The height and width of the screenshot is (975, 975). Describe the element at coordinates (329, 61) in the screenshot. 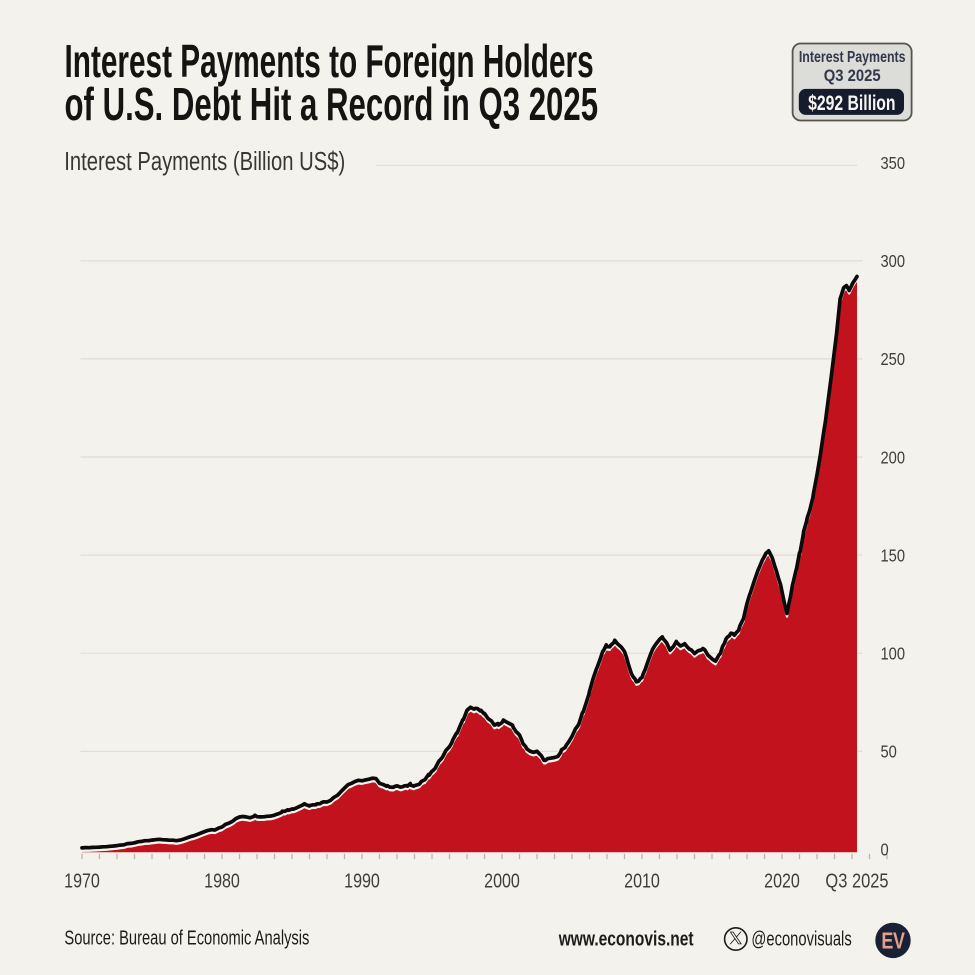

I see `svg-text:Interest Payments to Foreign H: Interest Payments to Foreign Holders` at that location.